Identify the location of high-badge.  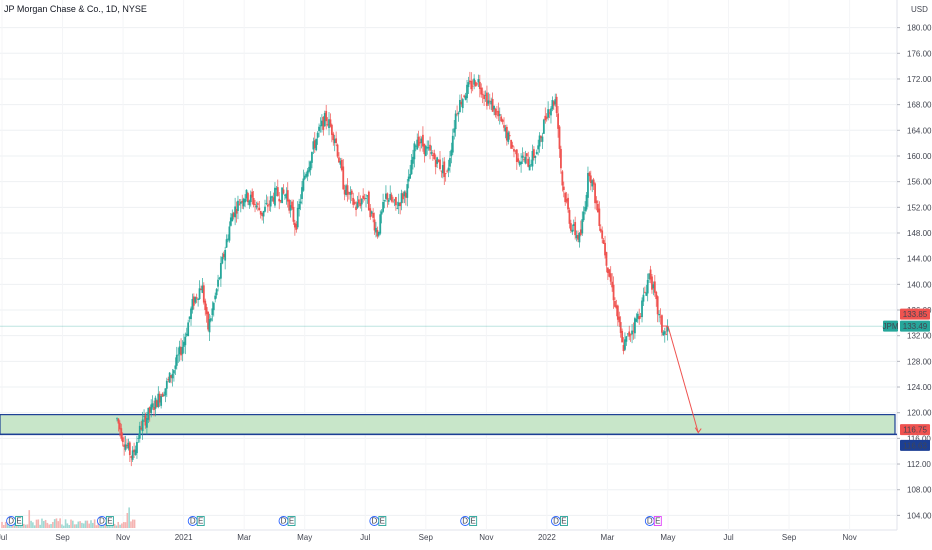
(915, 314).